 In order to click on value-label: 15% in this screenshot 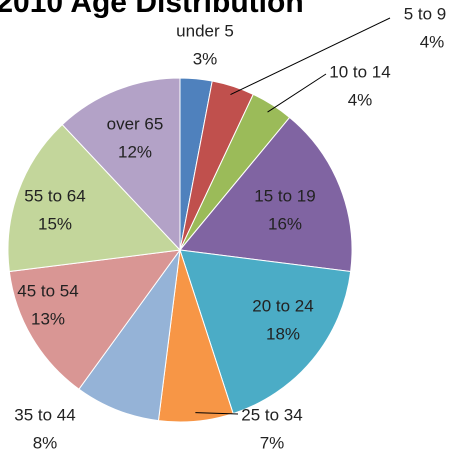, I will do `click(55, 223)`.